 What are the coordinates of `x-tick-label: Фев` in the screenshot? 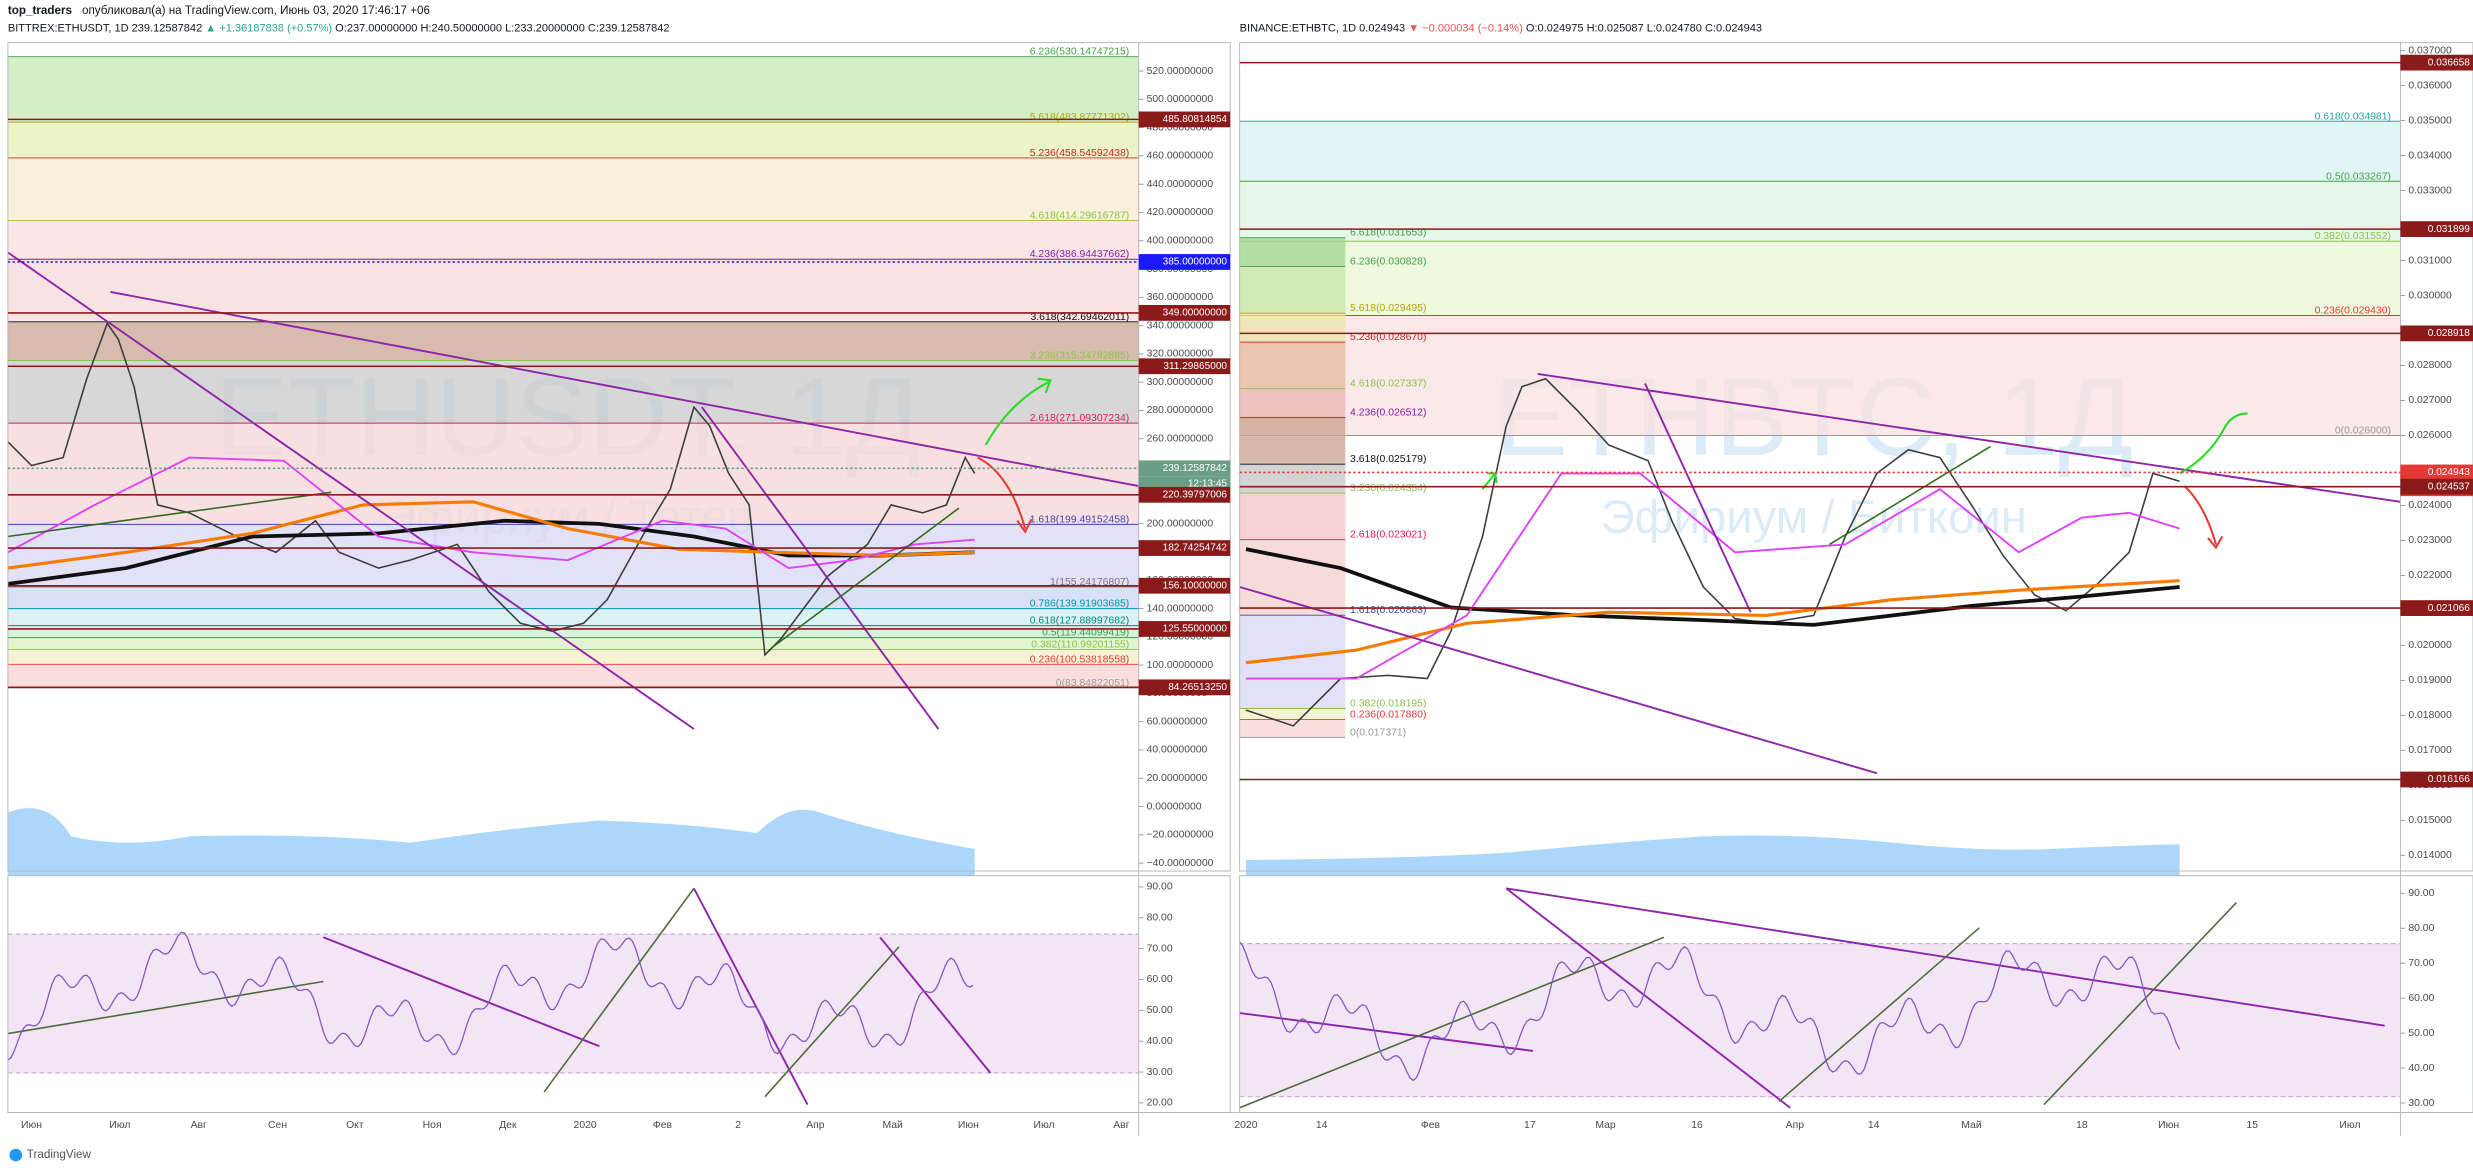 It's located at (663, 1125).